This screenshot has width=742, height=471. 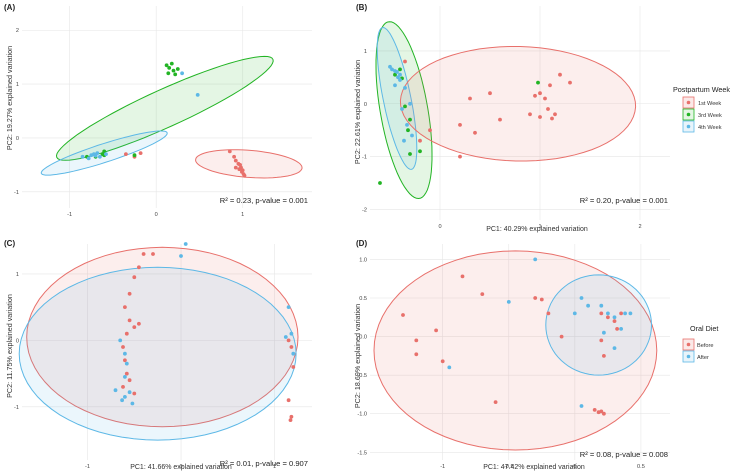 What do you see at coordinates (703, 358) in the screenshot?
I see `legend-label: After` at bounding box center [703, 358].